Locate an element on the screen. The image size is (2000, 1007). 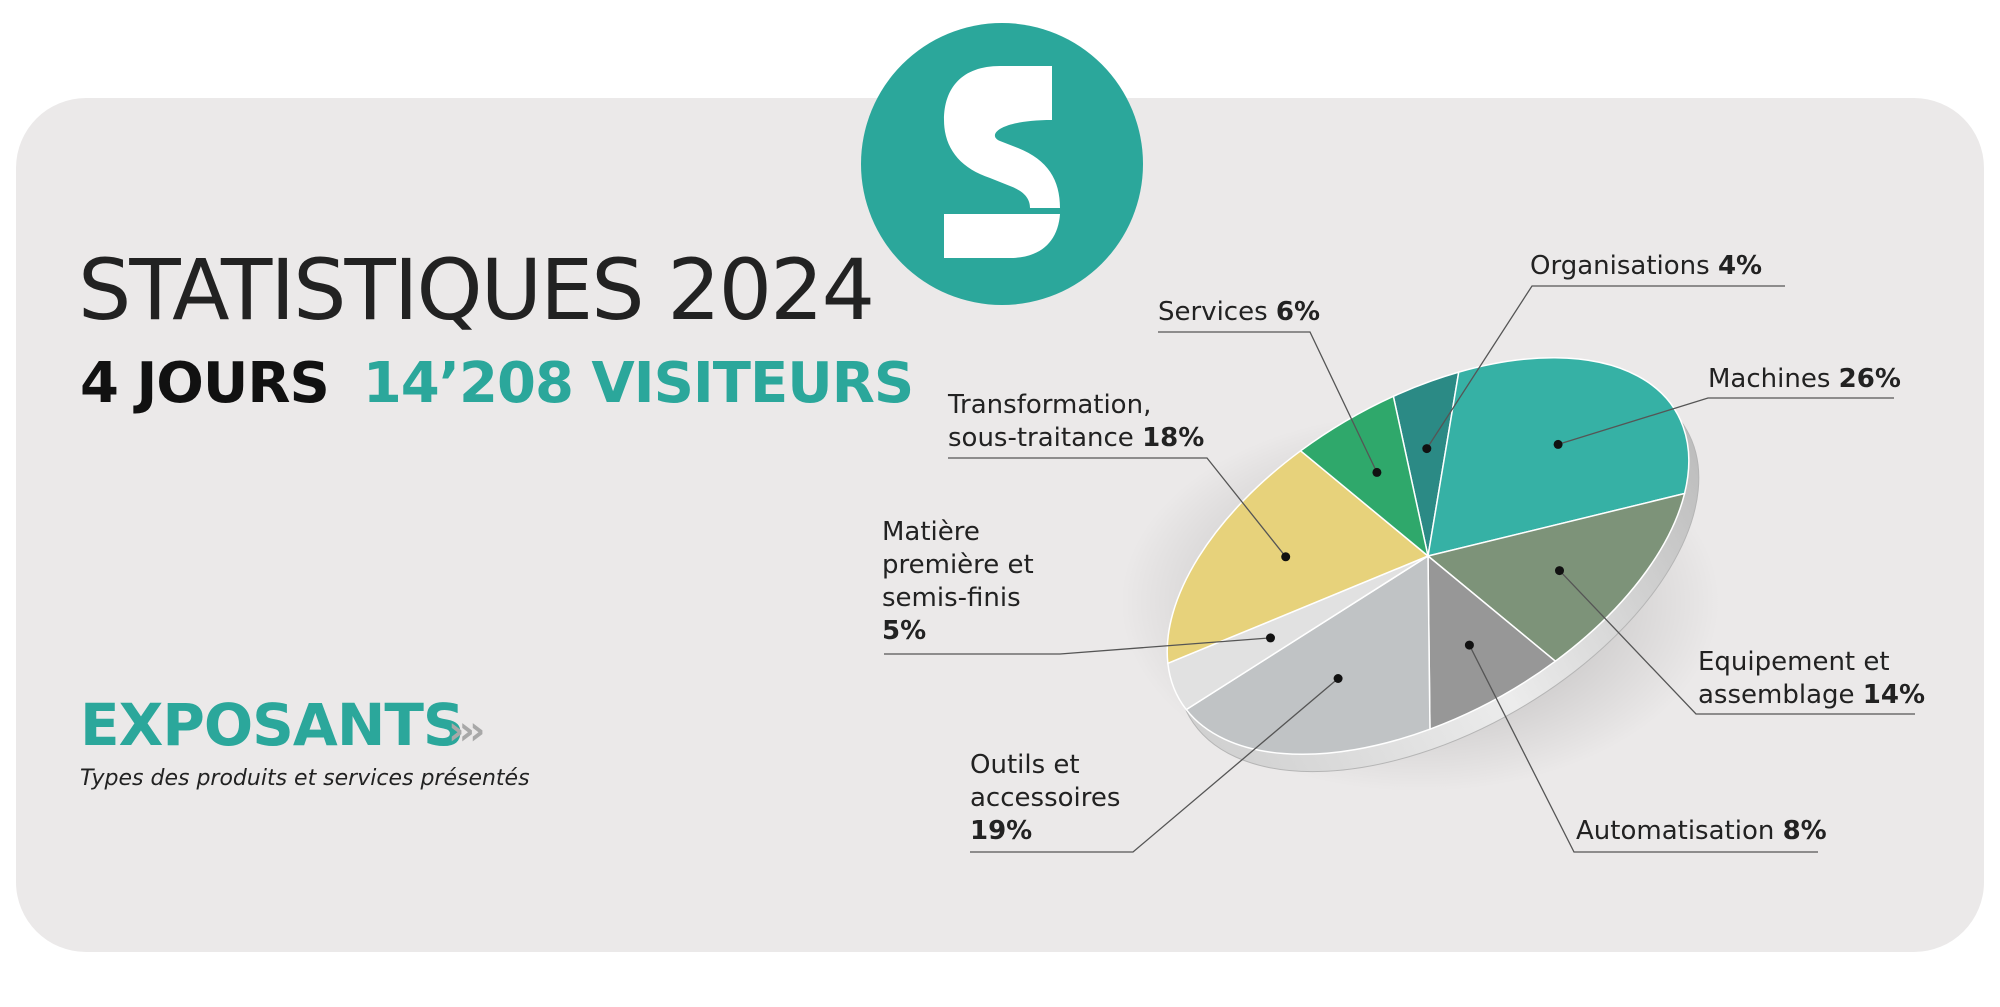
label-outils: Outils et accessoires 19% is located at coordinates (1045, 798).